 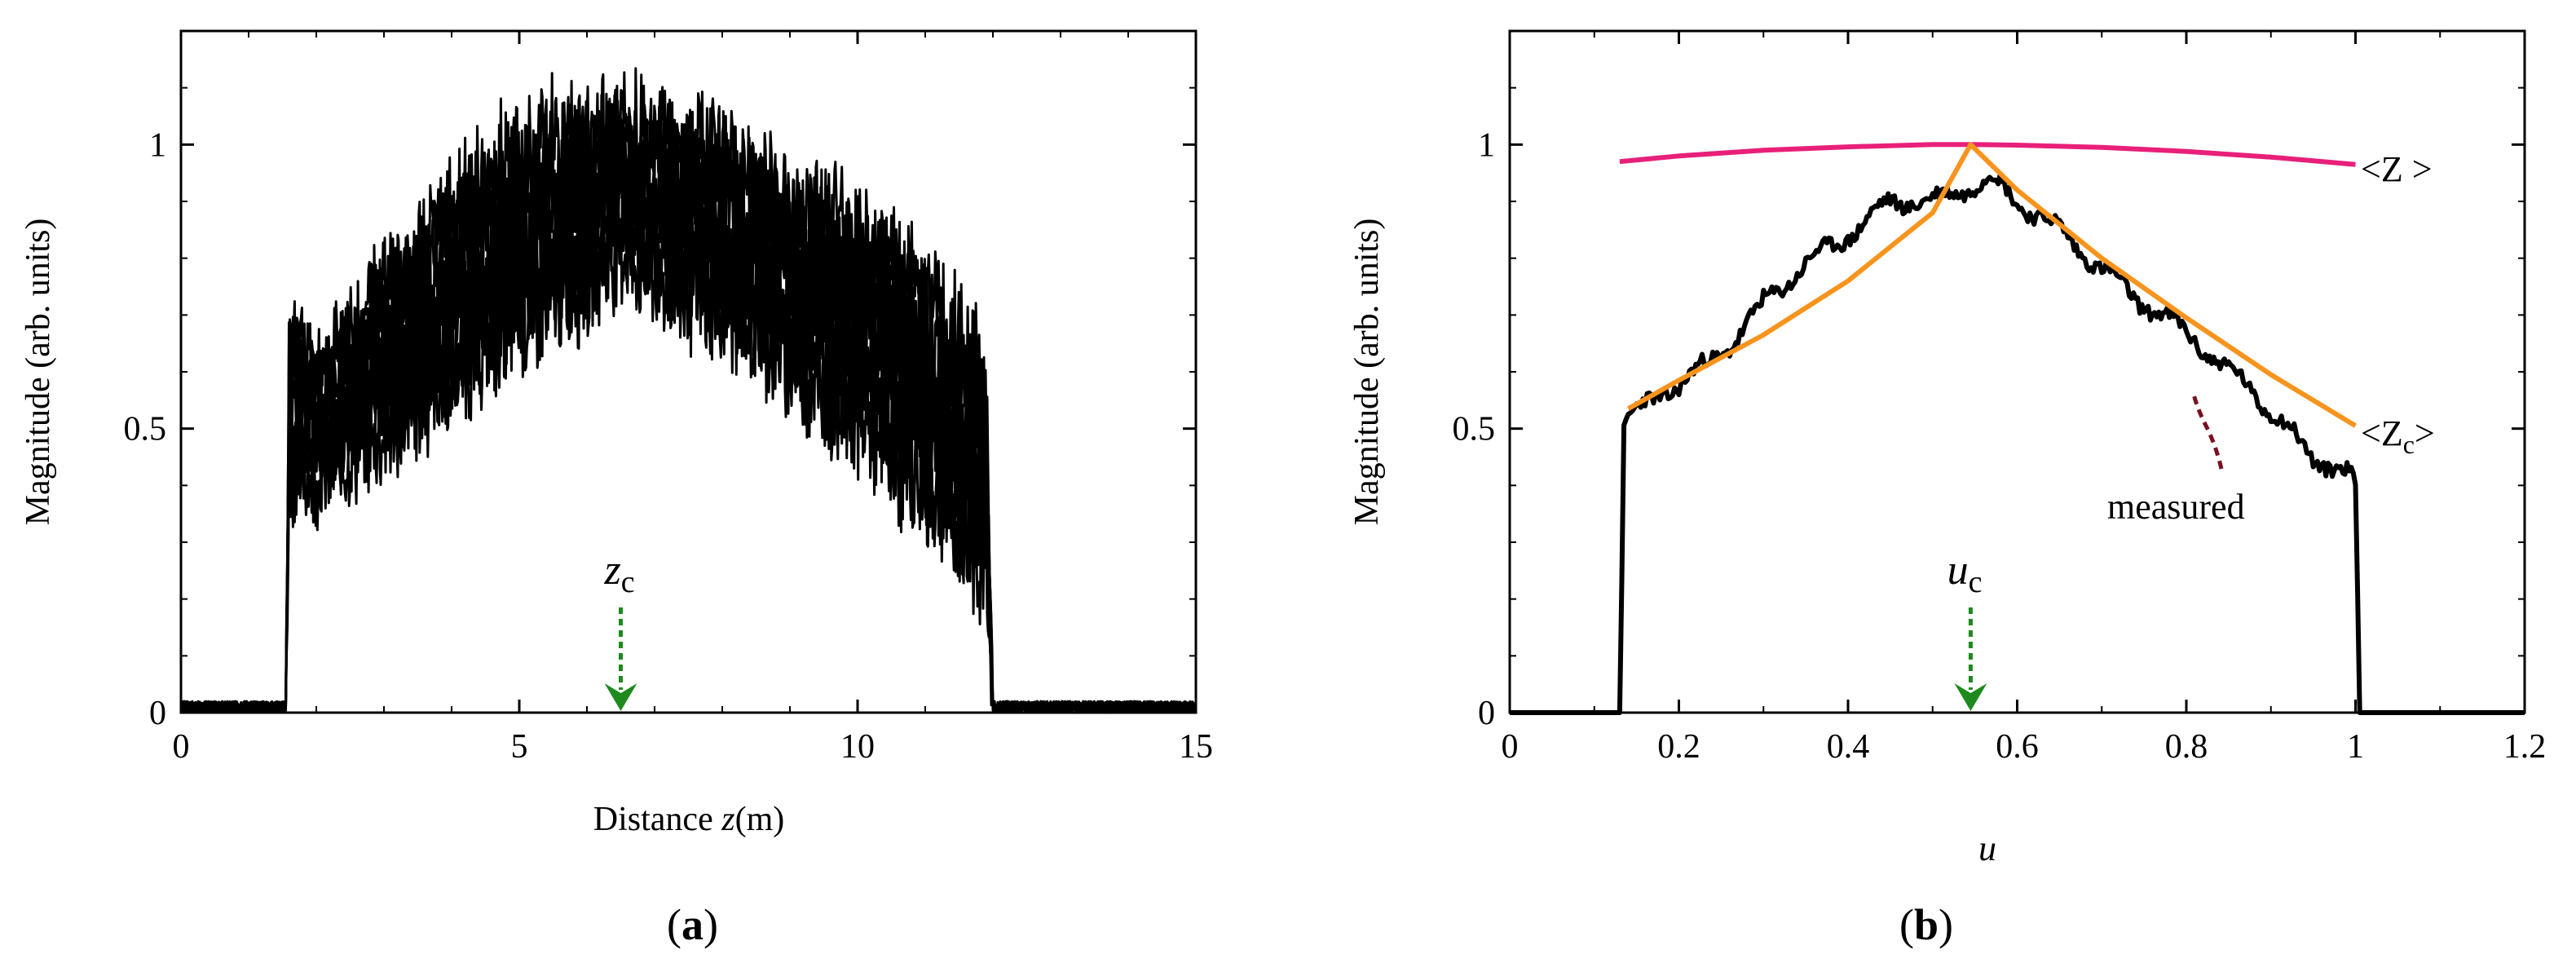 What do you see at coordinates (1367, 372) in the screenshot?
I see `panel-b-y-axis-label: Magnitude (arb. units)` at bounding box center [1367, 372].